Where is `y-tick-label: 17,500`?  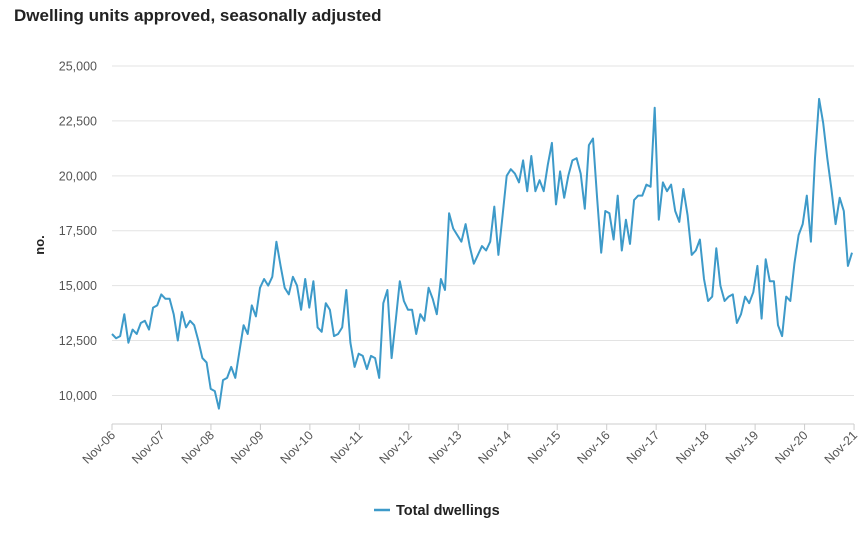 y-tick-label: 17,500 is located at coordinates (78, 231).